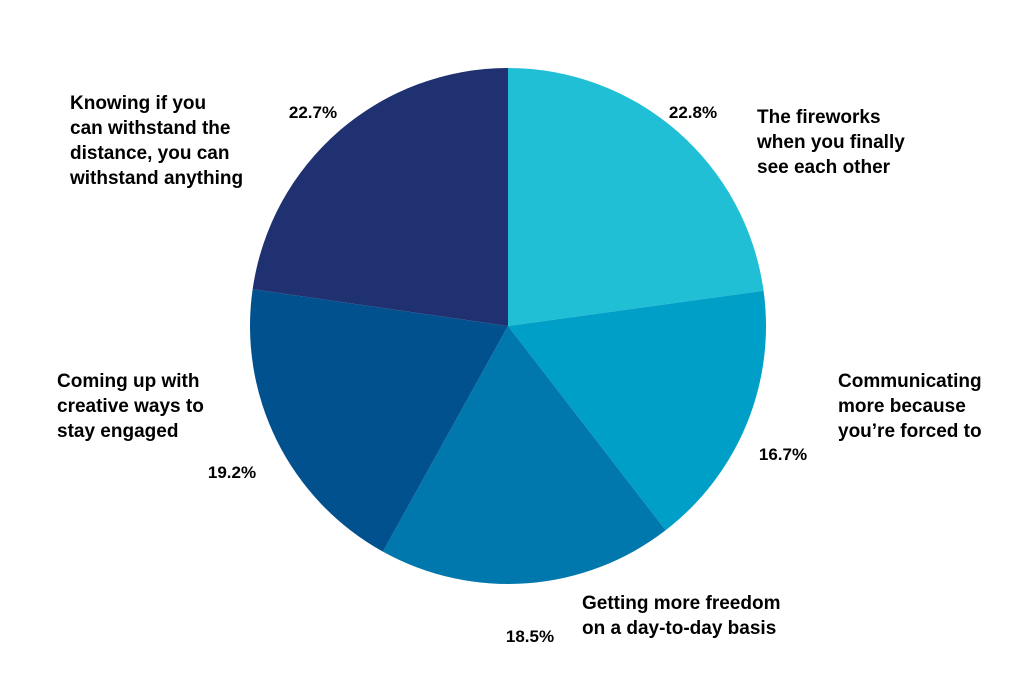 This screenshot has height=683, width=1024. What do you see at coordinates (910, 431) in the screenshot?
I see `slice-category-label-line: you’re forced to` at bounding box center [910, 431].